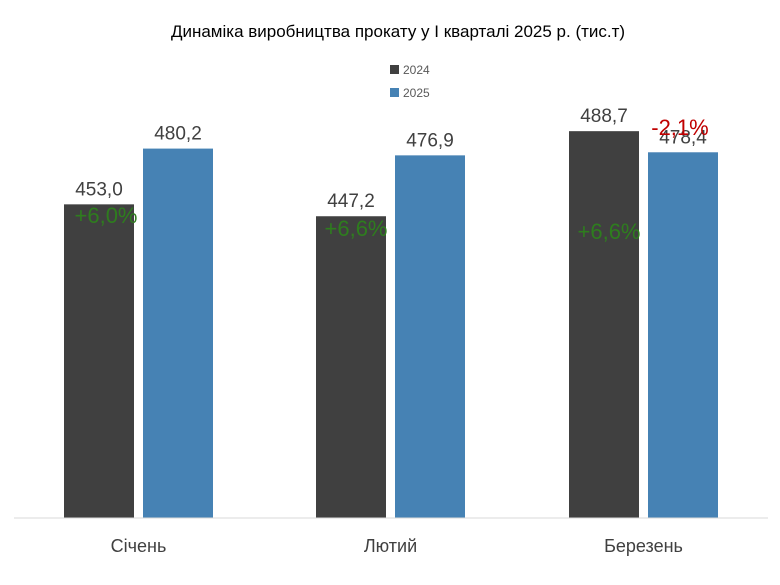 The width and height of the screenshot is (780, 585). I want to click on category-label-jan: Січень, so click(139, 546).